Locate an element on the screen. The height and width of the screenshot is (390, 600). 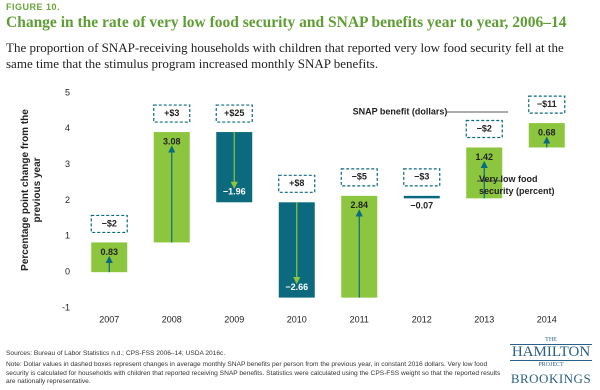
value-label: −0.07 is located at coordinates (421, 206).